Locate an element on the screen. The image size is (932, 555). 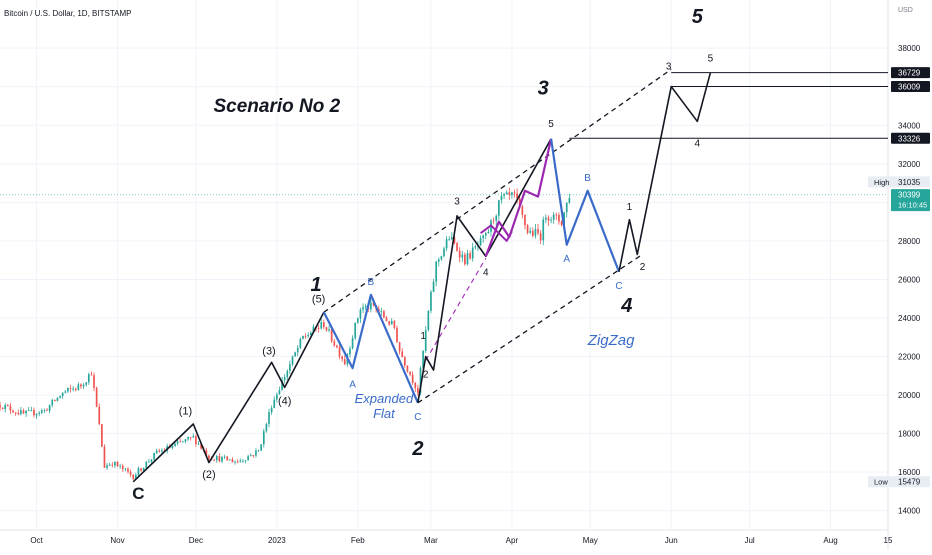
wave-label: 2 is located at coordinates (417, 449).